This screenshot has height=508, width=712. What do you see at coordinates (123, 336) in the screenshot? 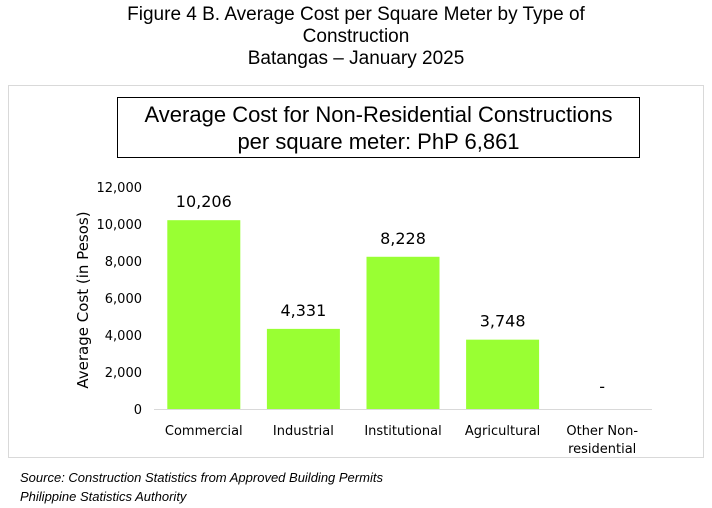
I see `y-tick-label: 4,000` at bounding box center [123, 336].